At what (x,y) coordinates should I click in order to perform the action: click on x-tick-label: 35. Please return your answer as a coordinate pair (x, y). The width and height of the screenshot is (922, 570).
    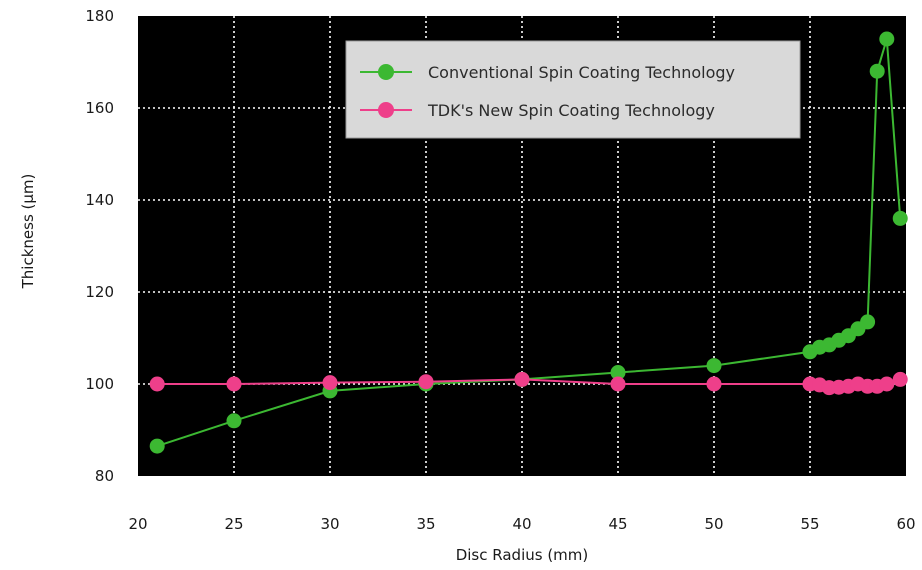
    Looking at the image, I should click on (425, 524).